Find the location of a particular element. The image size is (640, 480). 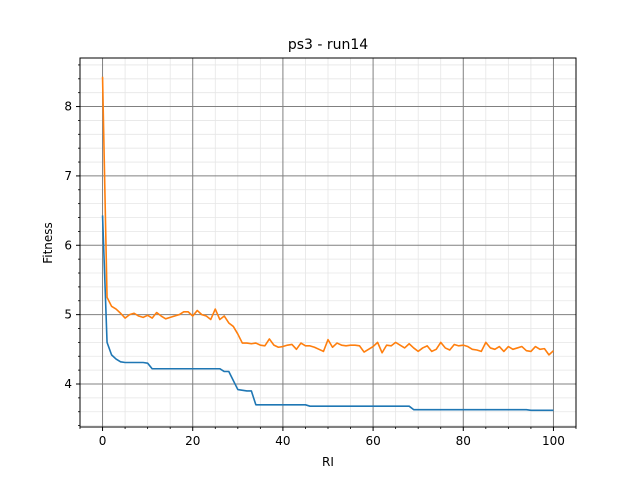

y-tick-label: 7 is located at coordinates (68, 176).